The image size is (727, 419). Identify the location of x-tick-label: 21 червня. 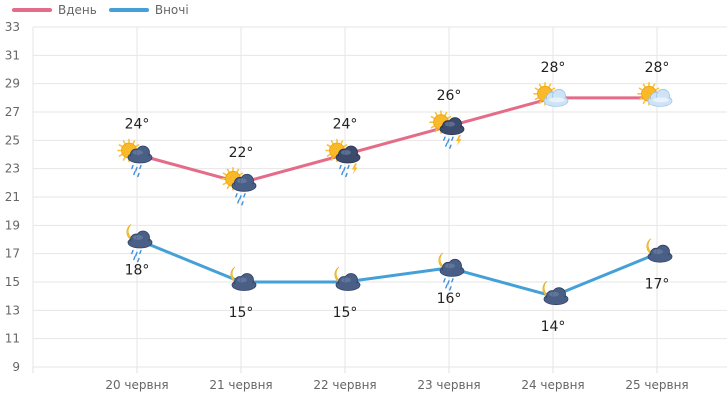
(240, 385).